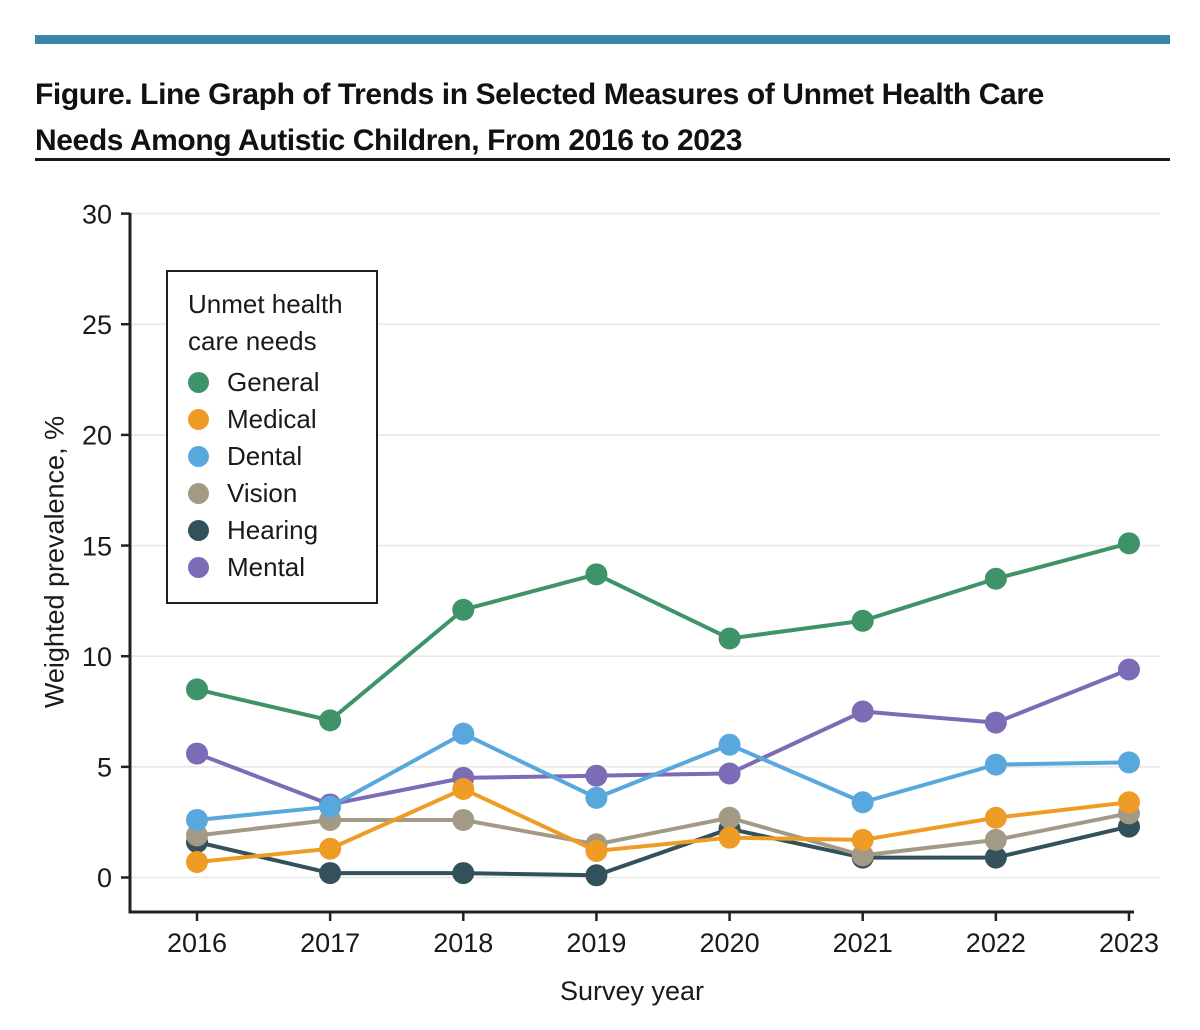  I want to click on legend-item-mental: Mental, so click(273, 567).